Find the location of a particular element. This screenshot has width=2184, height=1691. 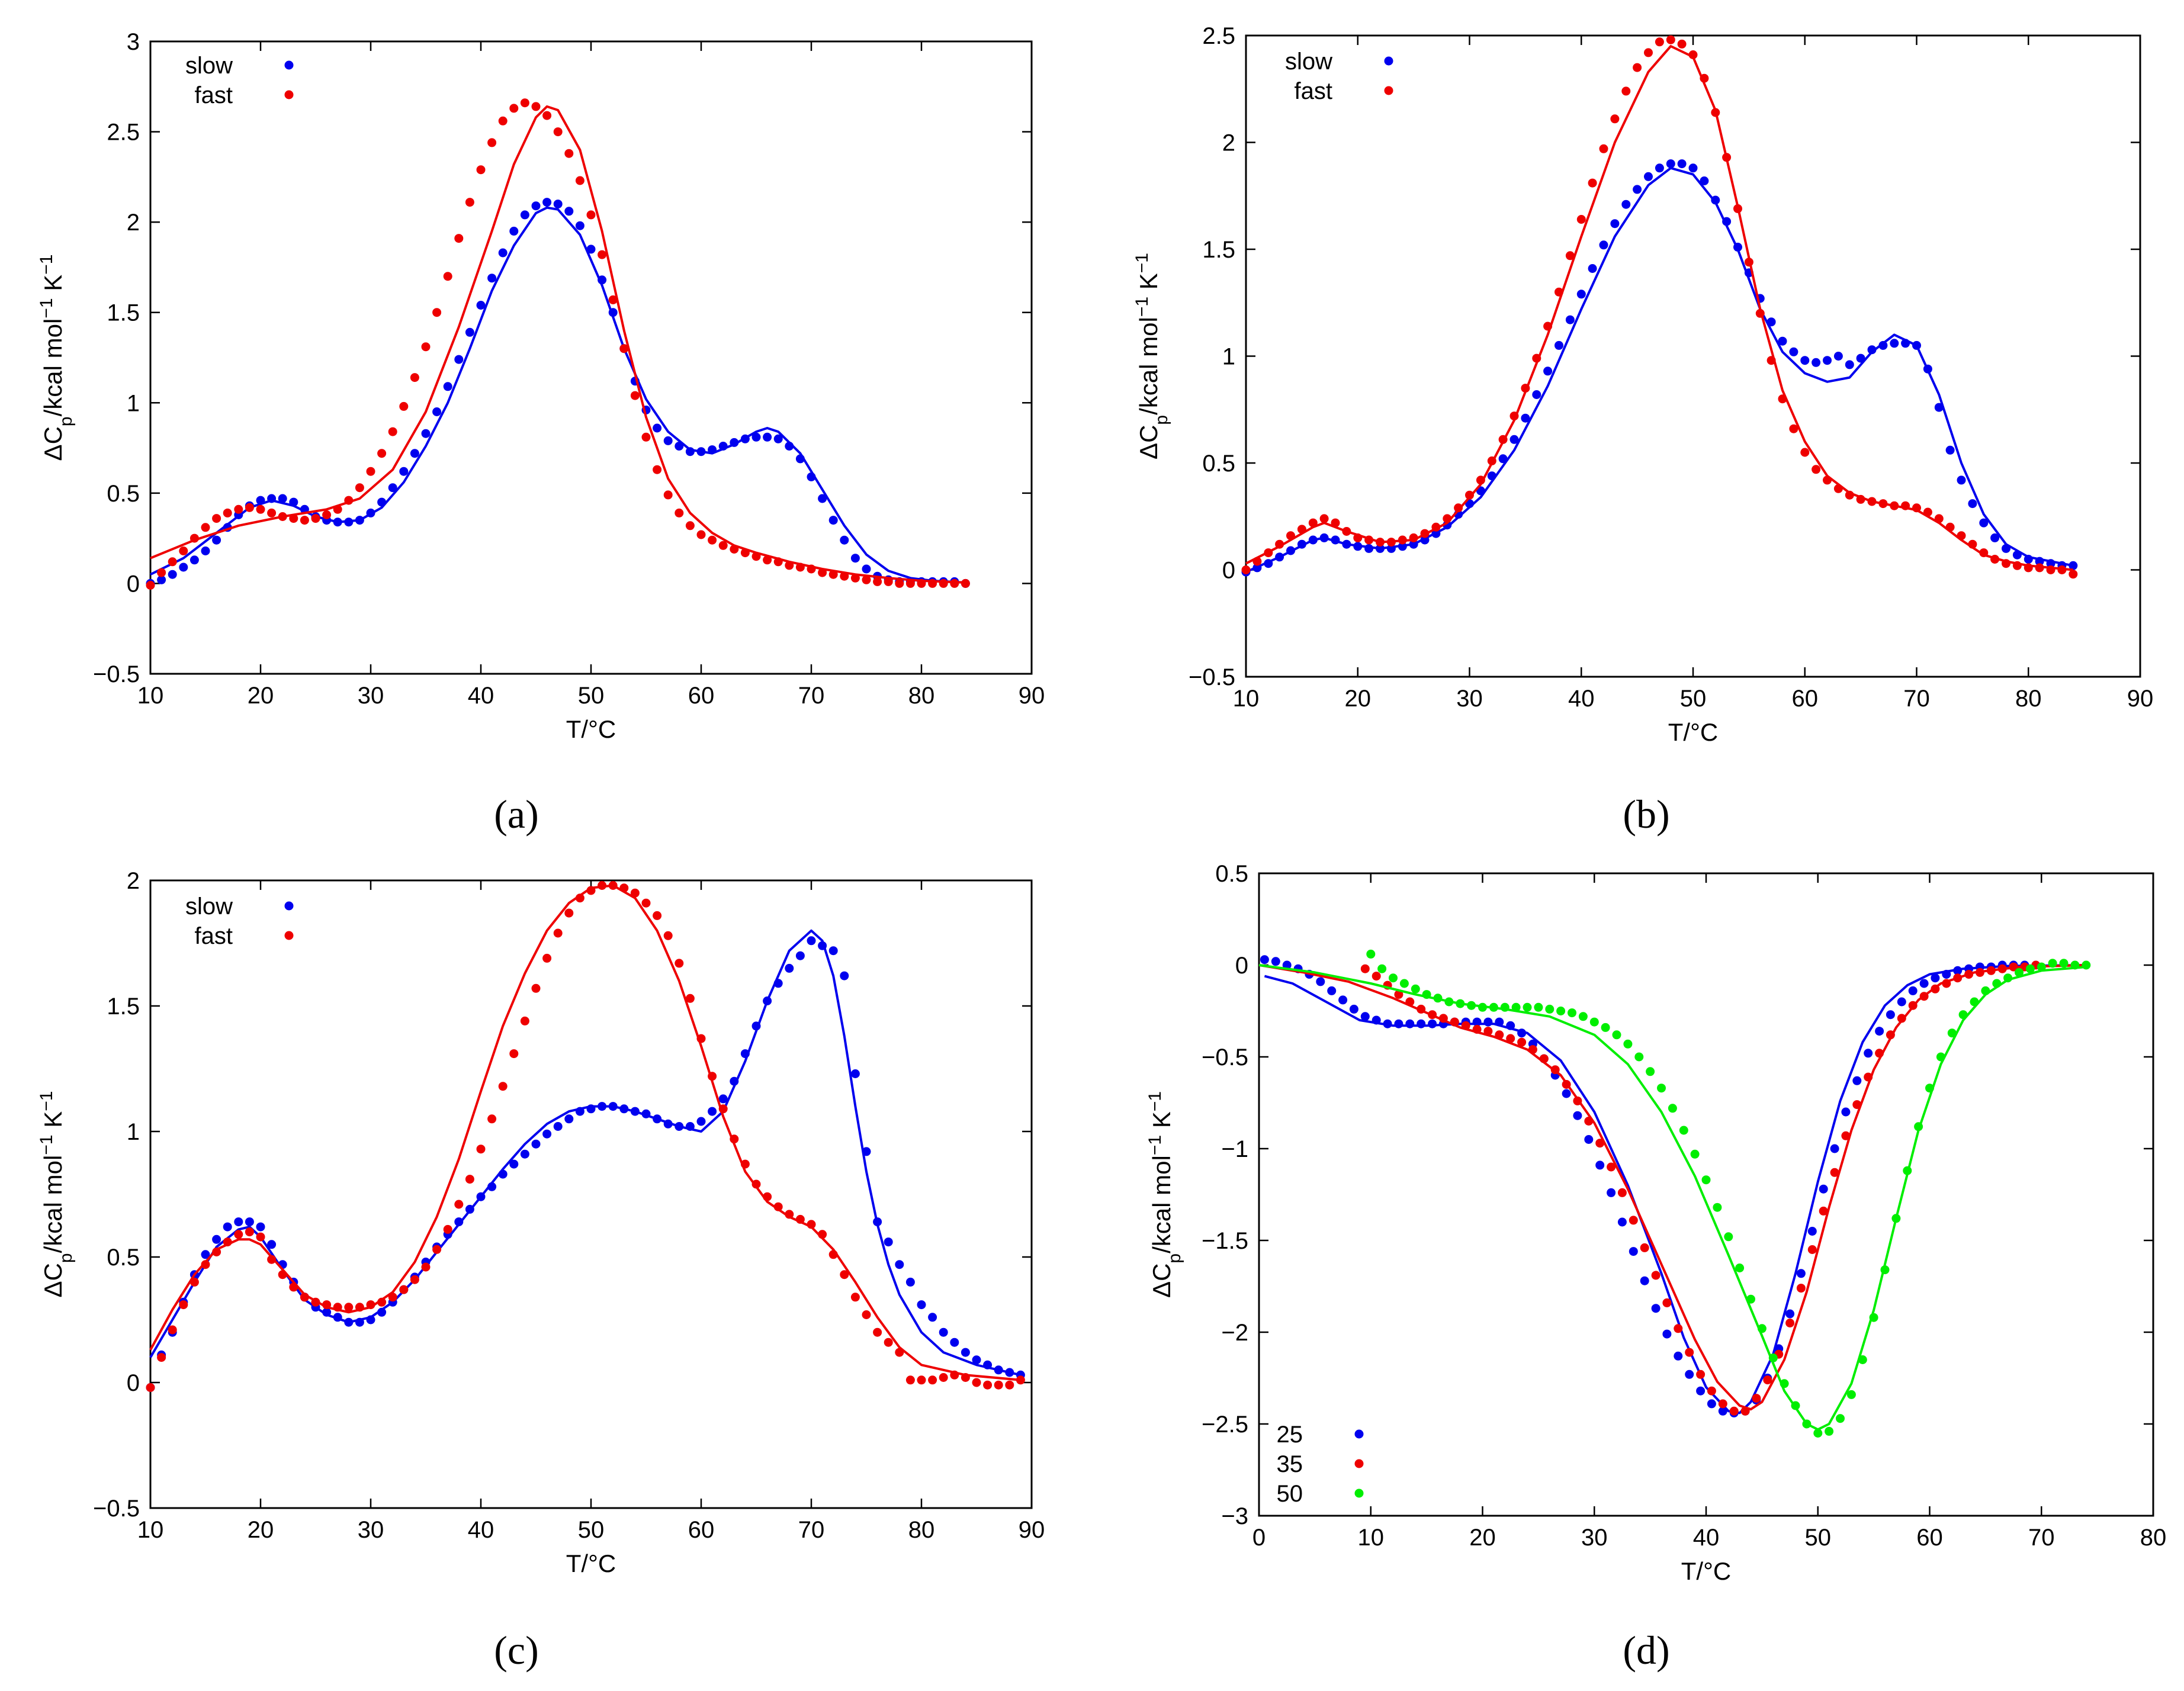

x-tick-label: 90 is located at coordinates (1032, 696).